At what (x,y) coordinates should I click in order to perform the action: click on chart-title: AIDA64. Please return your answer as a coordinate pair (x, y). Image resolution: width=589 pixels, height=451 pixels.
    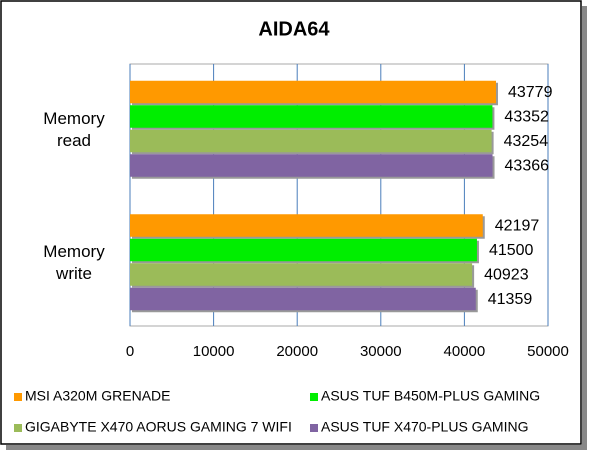
    Looking at the image, I should click on (294, 29).